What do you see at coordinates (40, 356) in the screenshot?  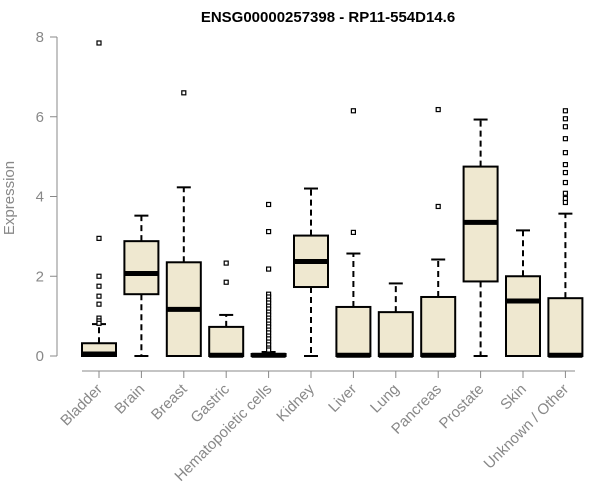 I see `y-tick-label: 0` at bounding box center [40, 356].